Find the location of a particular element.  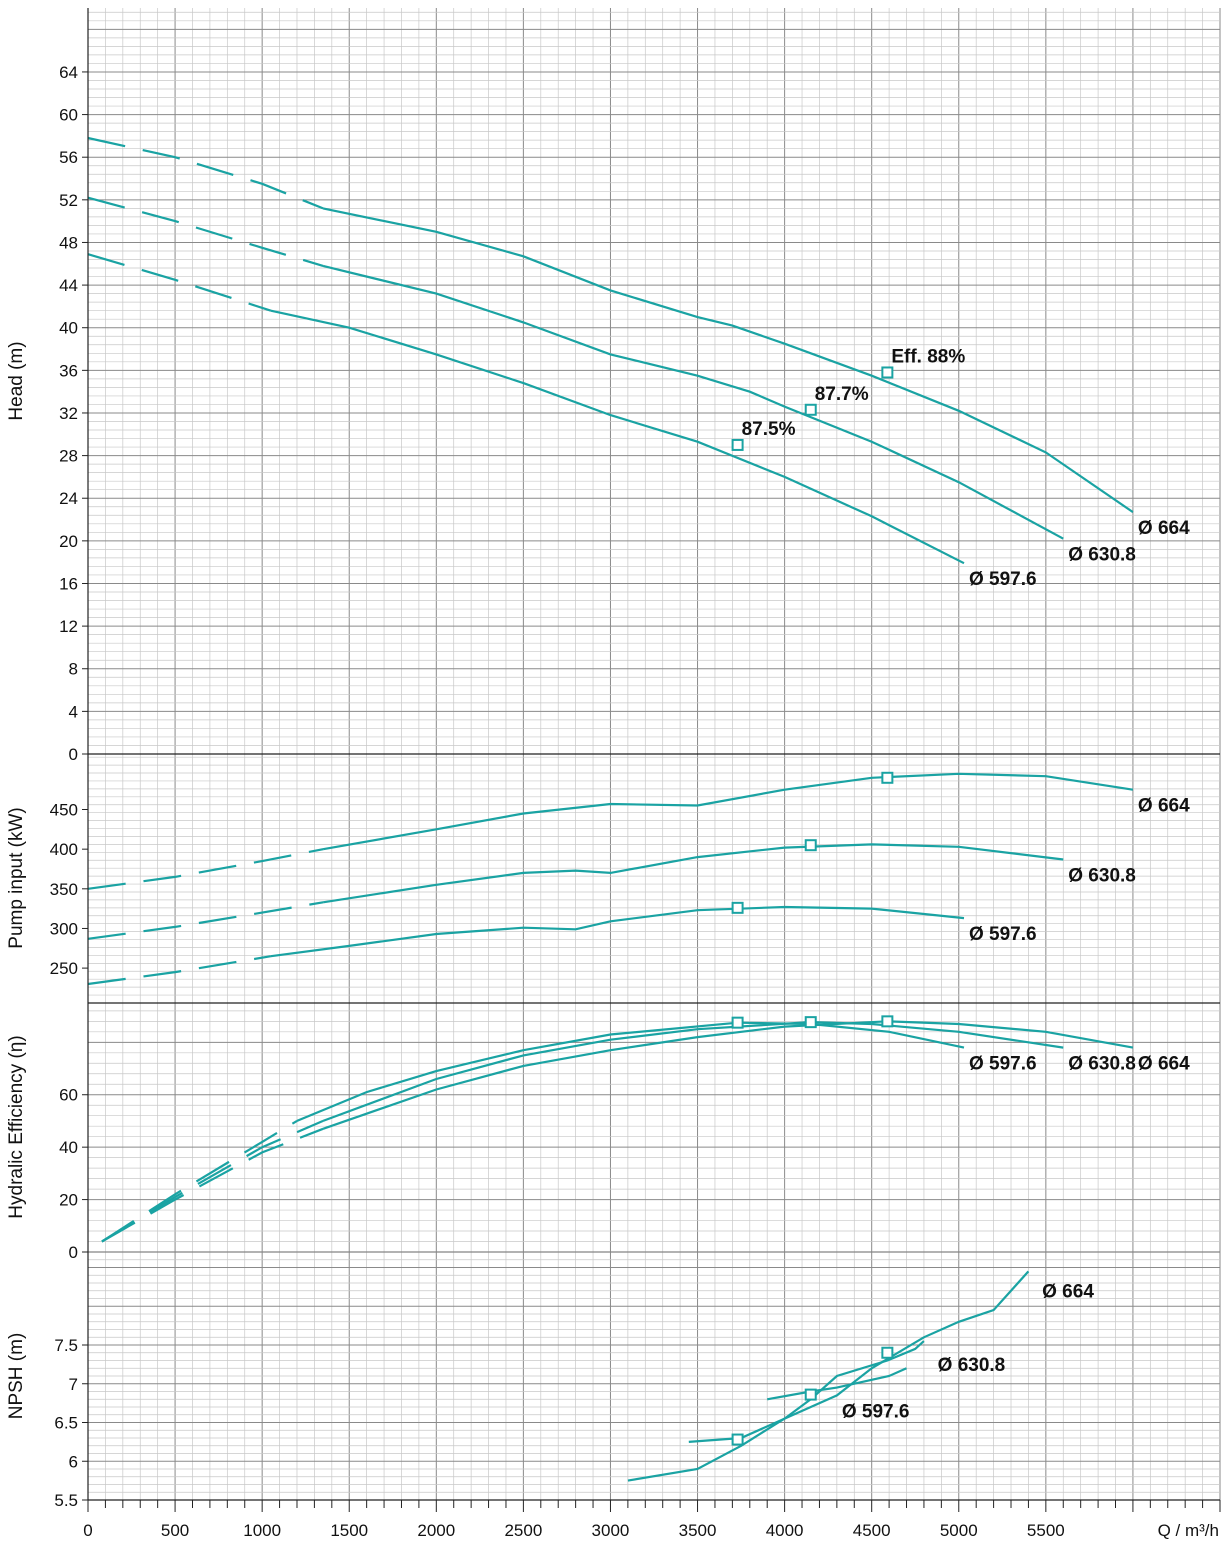

y-axis-label: Pump input (kW) is located at coordinates (16, 877).